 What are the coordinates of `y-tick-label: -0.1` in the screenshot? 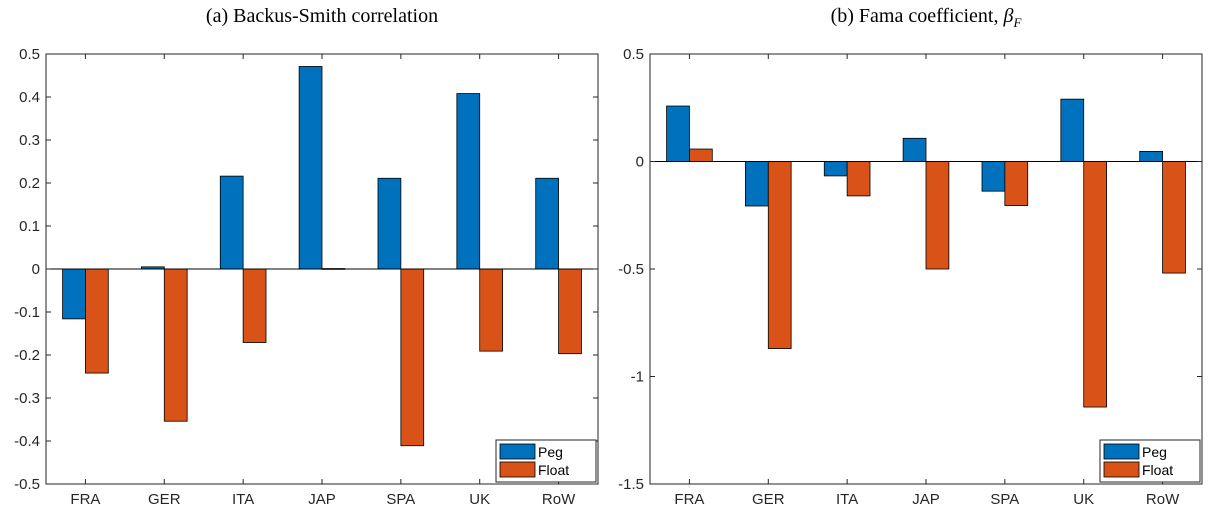 It's located at (27, 312).